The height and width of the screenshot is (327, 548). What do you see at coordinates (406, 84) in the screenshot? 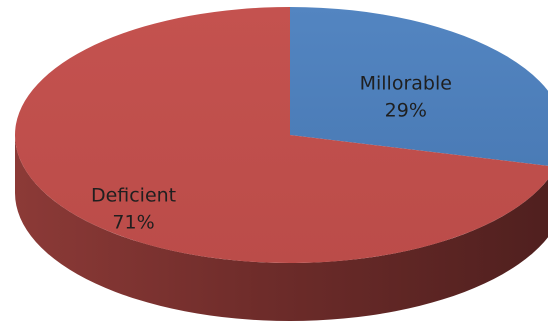
I see `slice-label-millorable: Millorable` at bounding box center [406, 84].